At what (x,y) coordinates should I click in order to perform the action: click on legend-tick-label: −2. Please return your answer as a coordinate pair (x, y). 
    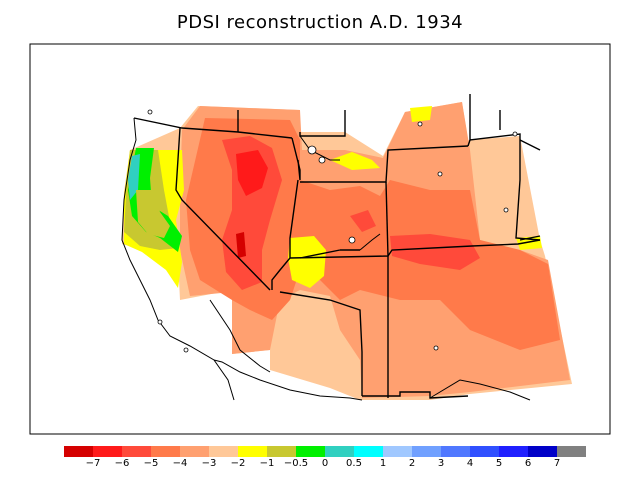
    Looking at the image, I should click on (238, 463).